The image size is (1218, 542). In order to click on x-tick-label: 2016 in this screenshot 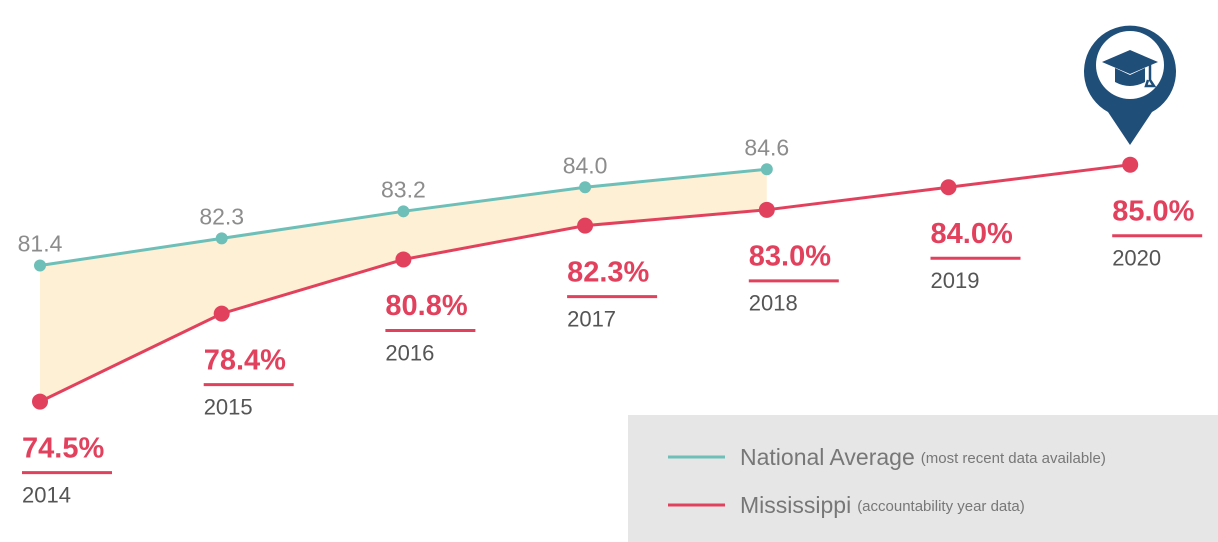, I will do `click(409, 352)`.